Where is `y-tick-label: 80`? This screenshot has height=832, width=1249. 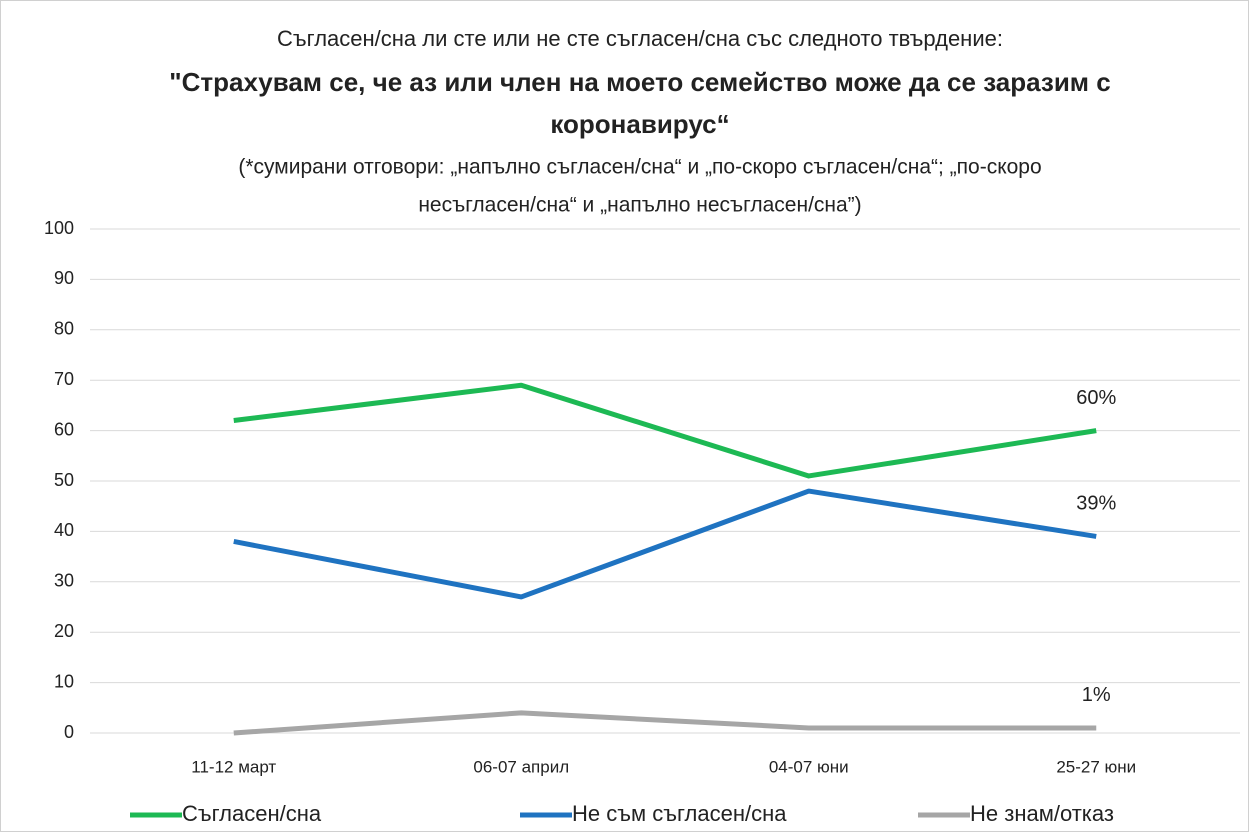
y-tick-label: 80 is located at coordinates (64, 329).